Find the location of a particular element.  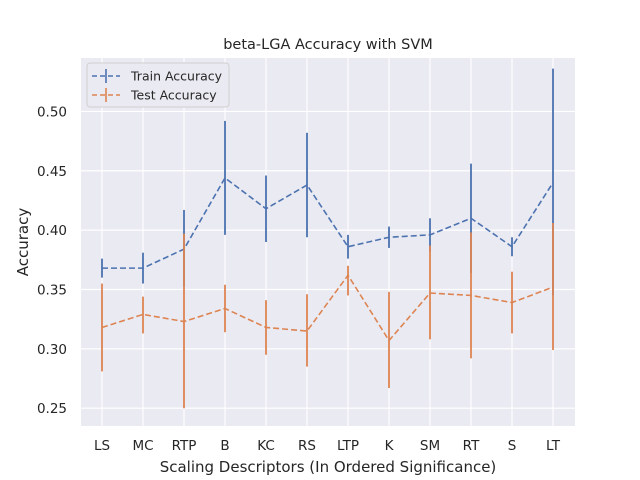

y-tick-labels: 0.25 0.30 0.35 0.40 0.45 0.50 is located at coordinates (52, 260).